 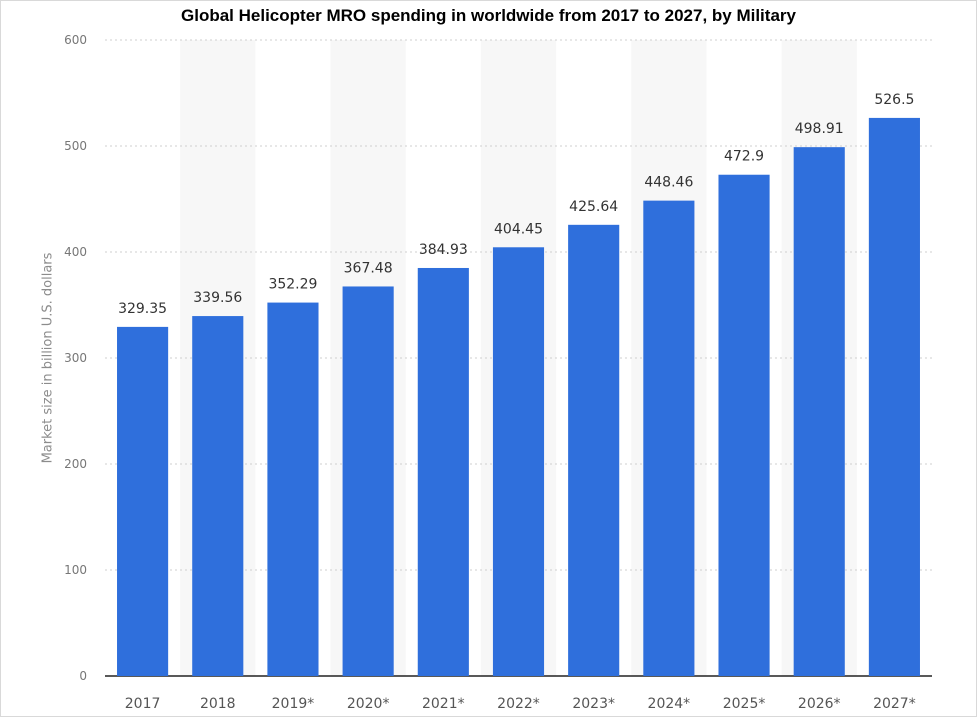 I want to click on x-tick-label: 2017, so click(x=143, y=704).